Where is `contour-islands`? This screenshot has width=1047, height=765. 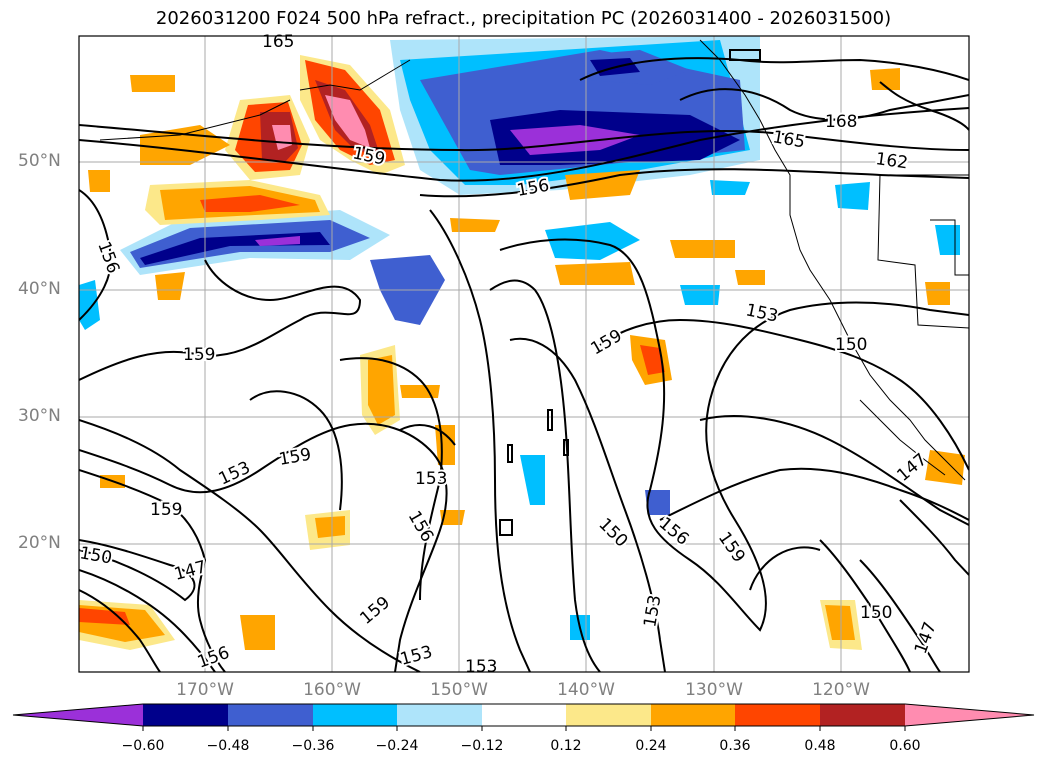 contour-islands is located at coordinates (634, 256).